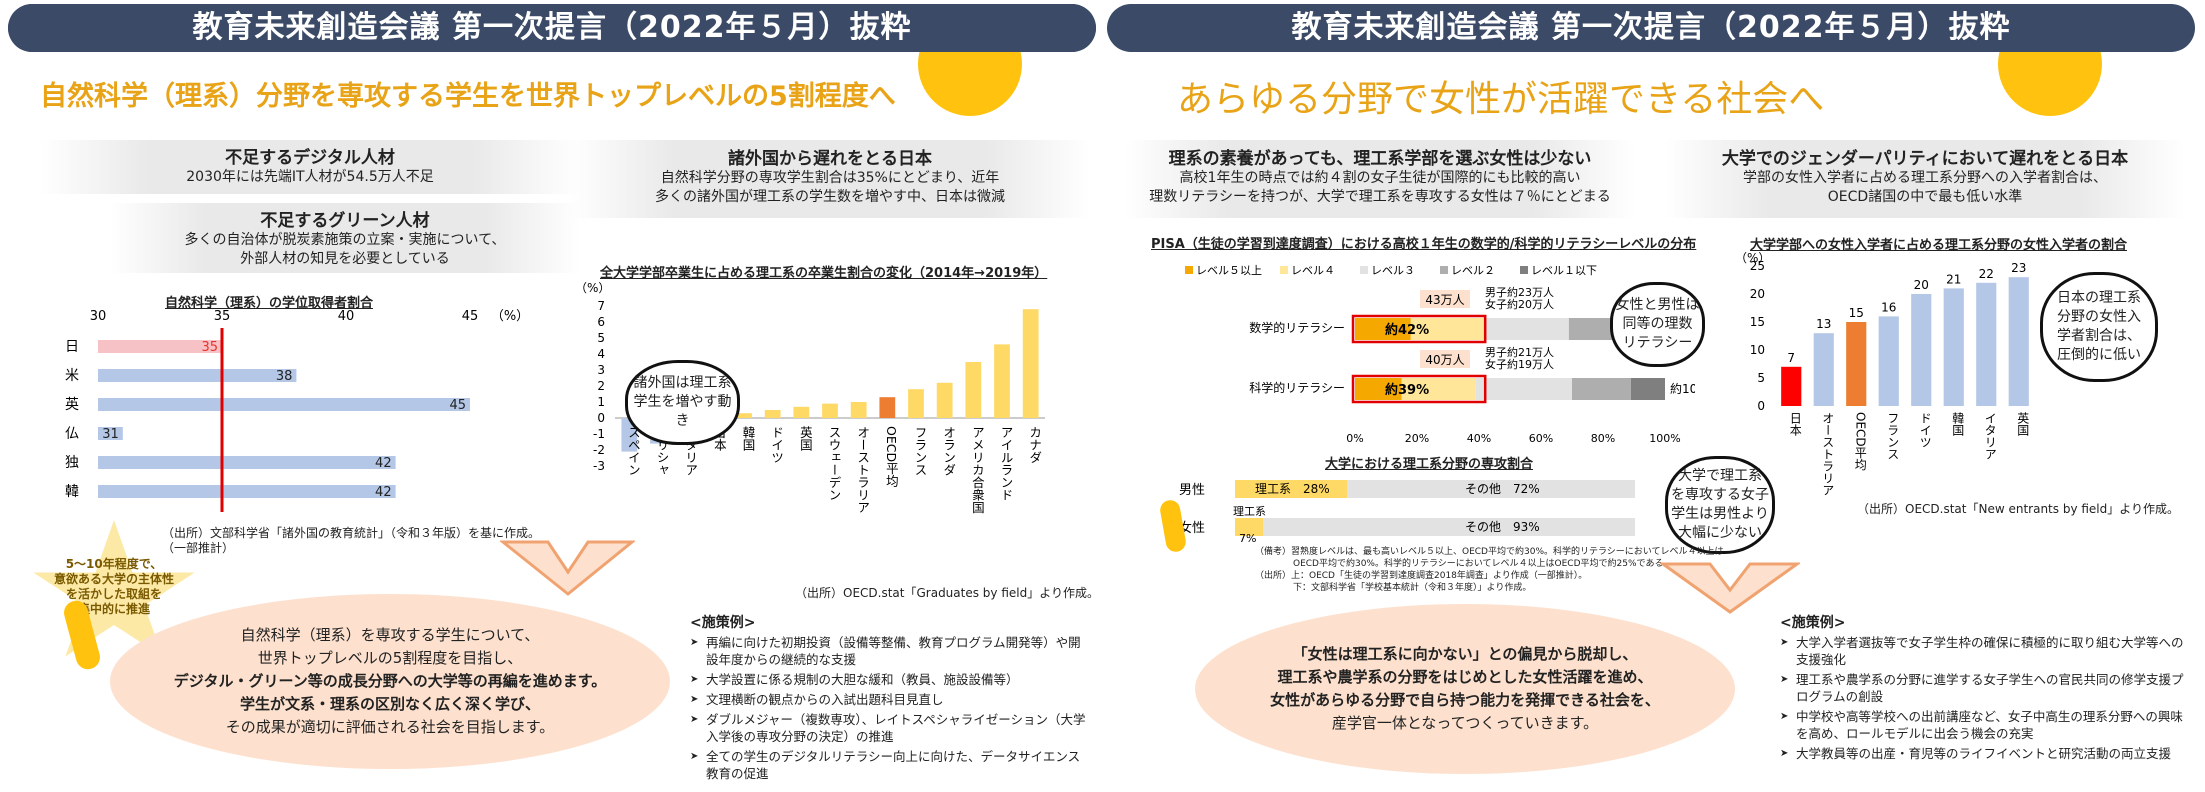 This screenshot has width=2205, height=792. I want to click on left-goal-5: その成果が適切に評価される社会を目指します。, so click(390, 727).